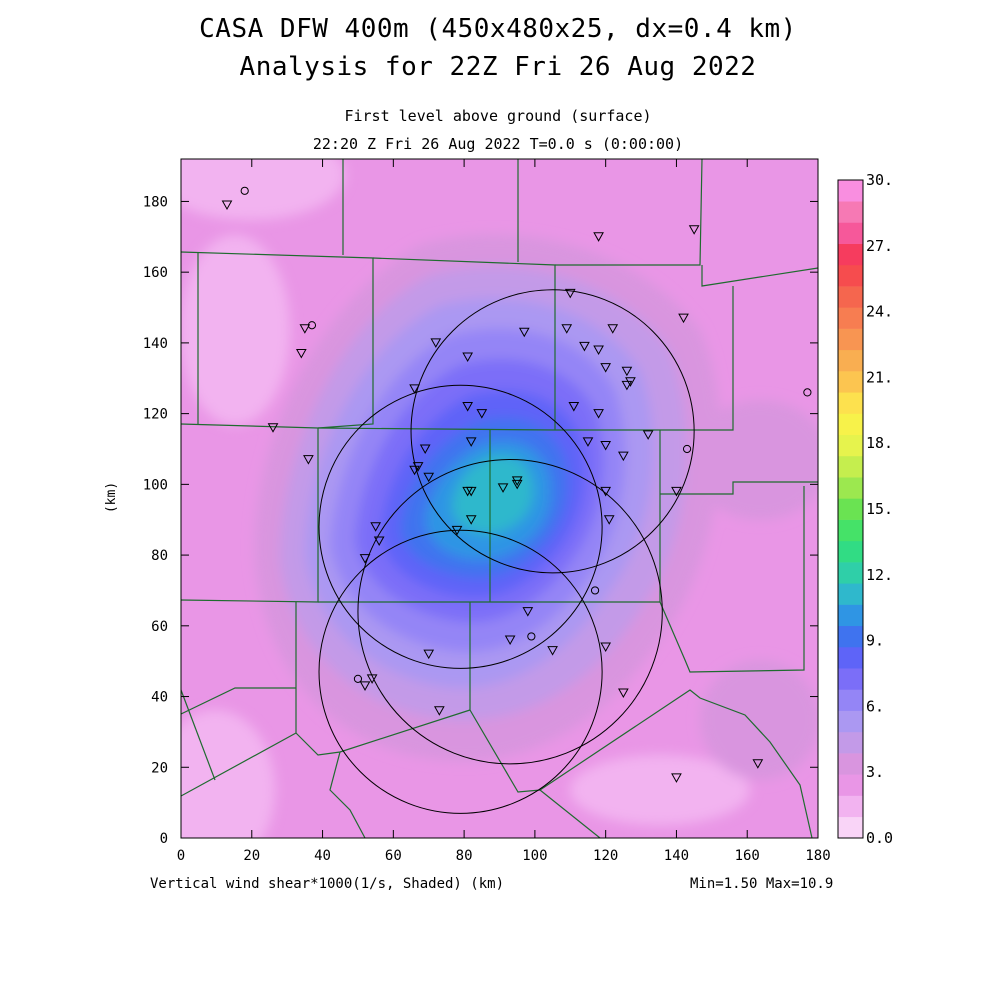 This screenshot has height=1000, width=1000. Describe the element at coordinates (879, 312) in the screenshot. I see `colorbar-label: 24.` at that location.